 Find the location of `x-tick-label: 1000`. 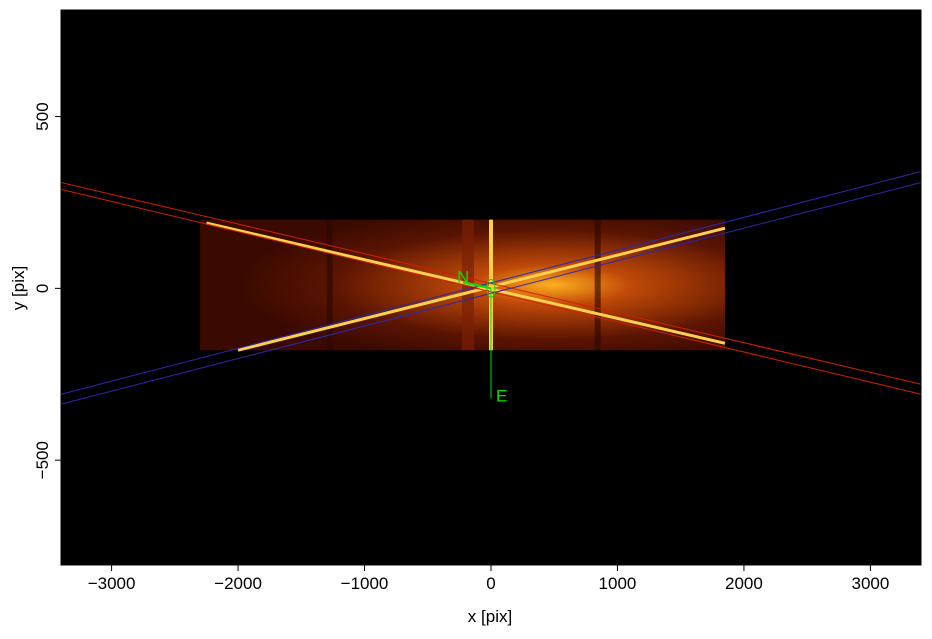

x-tick-label: 1000 is located at coordinates (618, 583).